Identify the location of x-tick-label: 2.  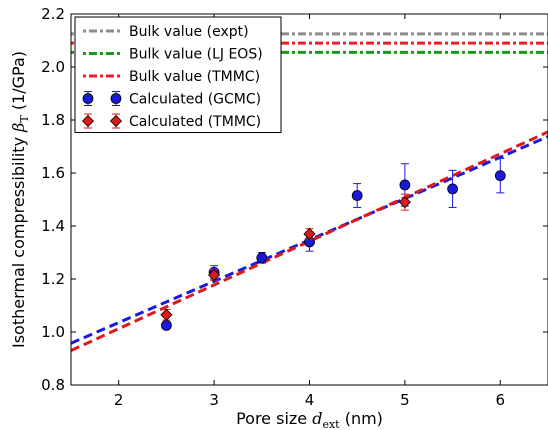
(119, 400).